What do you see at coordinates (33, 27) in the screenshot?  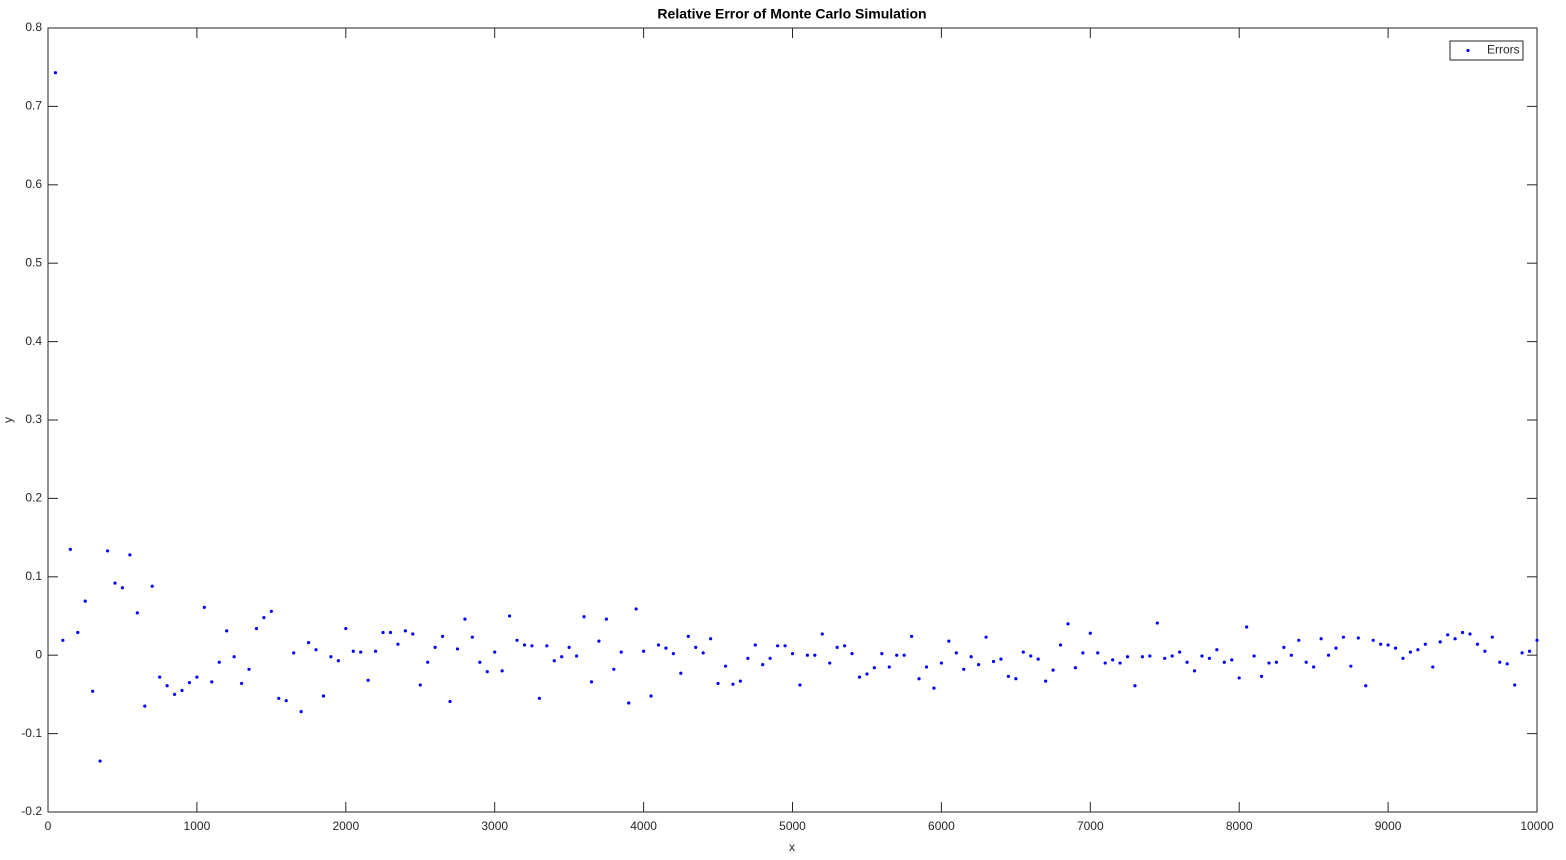 I see `y-tick-label: 0.8` at bounding box center [33, 27].